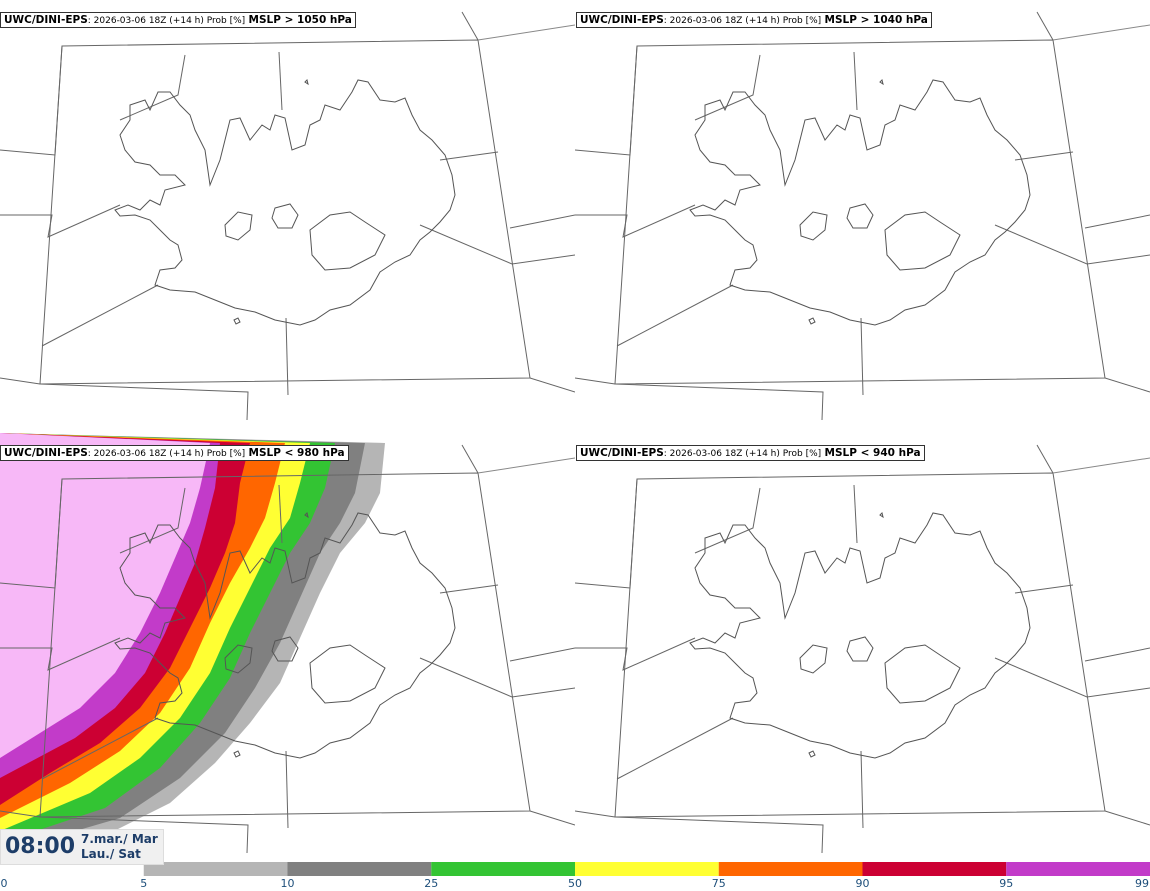  I want to click on valid-weekday: Lau./ Sat, so click(111, 854).